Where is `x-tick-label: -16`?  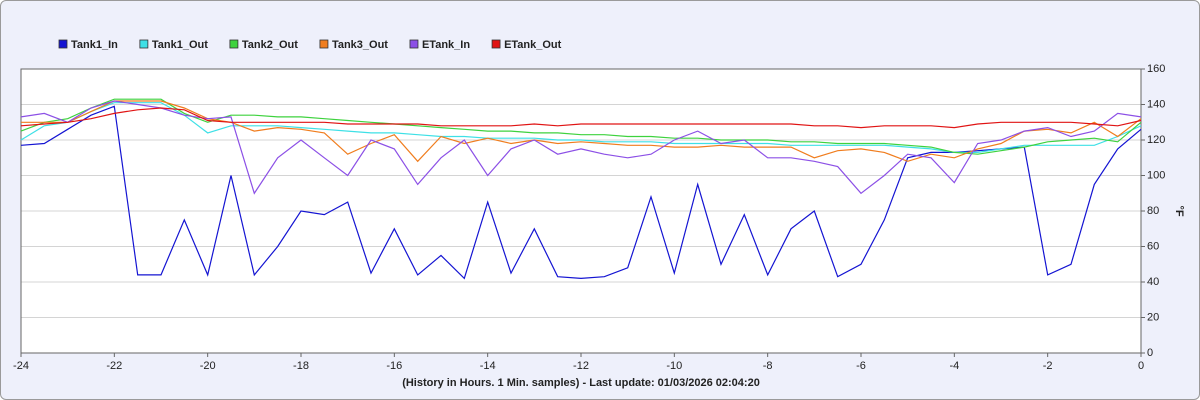
x-tick-label: -16 is located at coordinates (394, 366).